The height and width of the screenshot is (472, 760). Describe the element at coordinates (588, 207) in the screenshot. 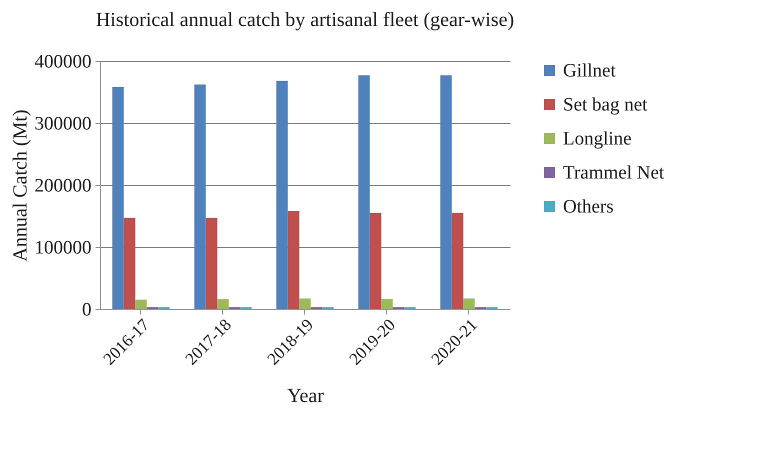

I see `legend-label: Others` at that location.